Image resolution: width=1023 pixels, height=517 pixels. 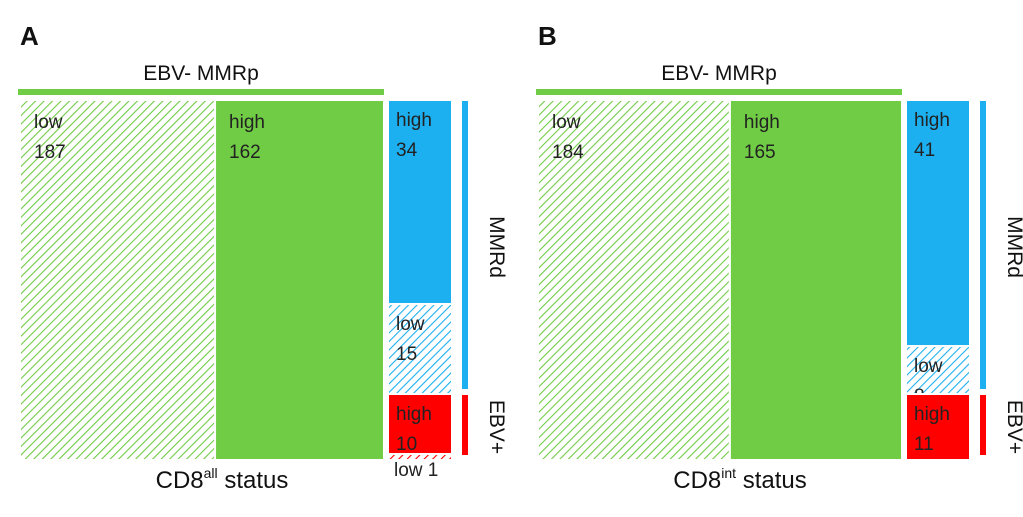 I want to click on mosaic-cell-ebv-high, so click(x=938, y=427).